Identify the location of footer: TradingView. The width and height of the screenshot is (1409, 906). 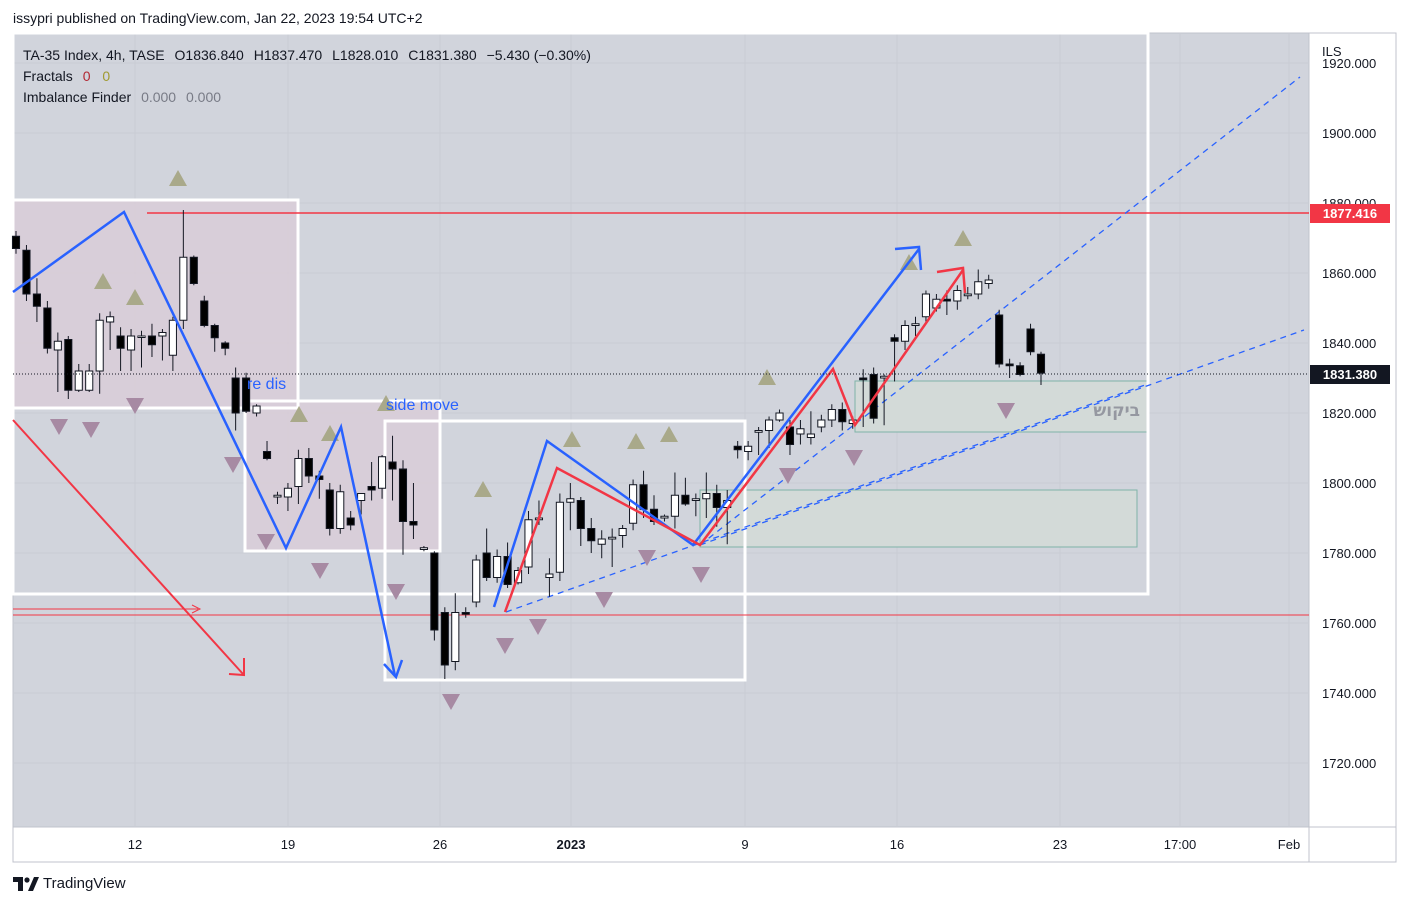
(69, 883).